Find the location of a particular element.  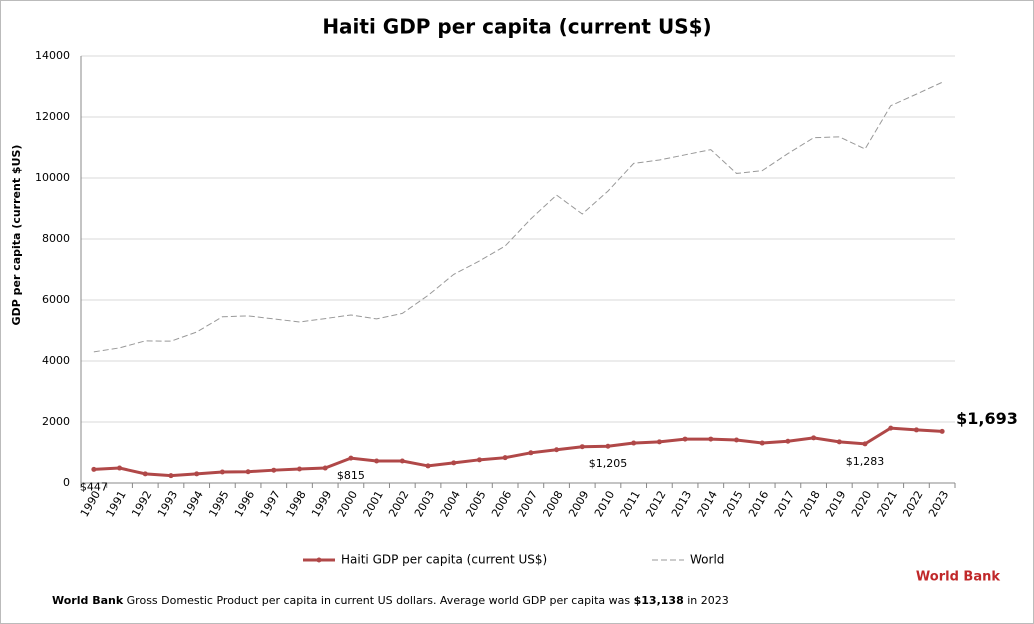

value-label: $1,693 is located at coordinates (987, 418).